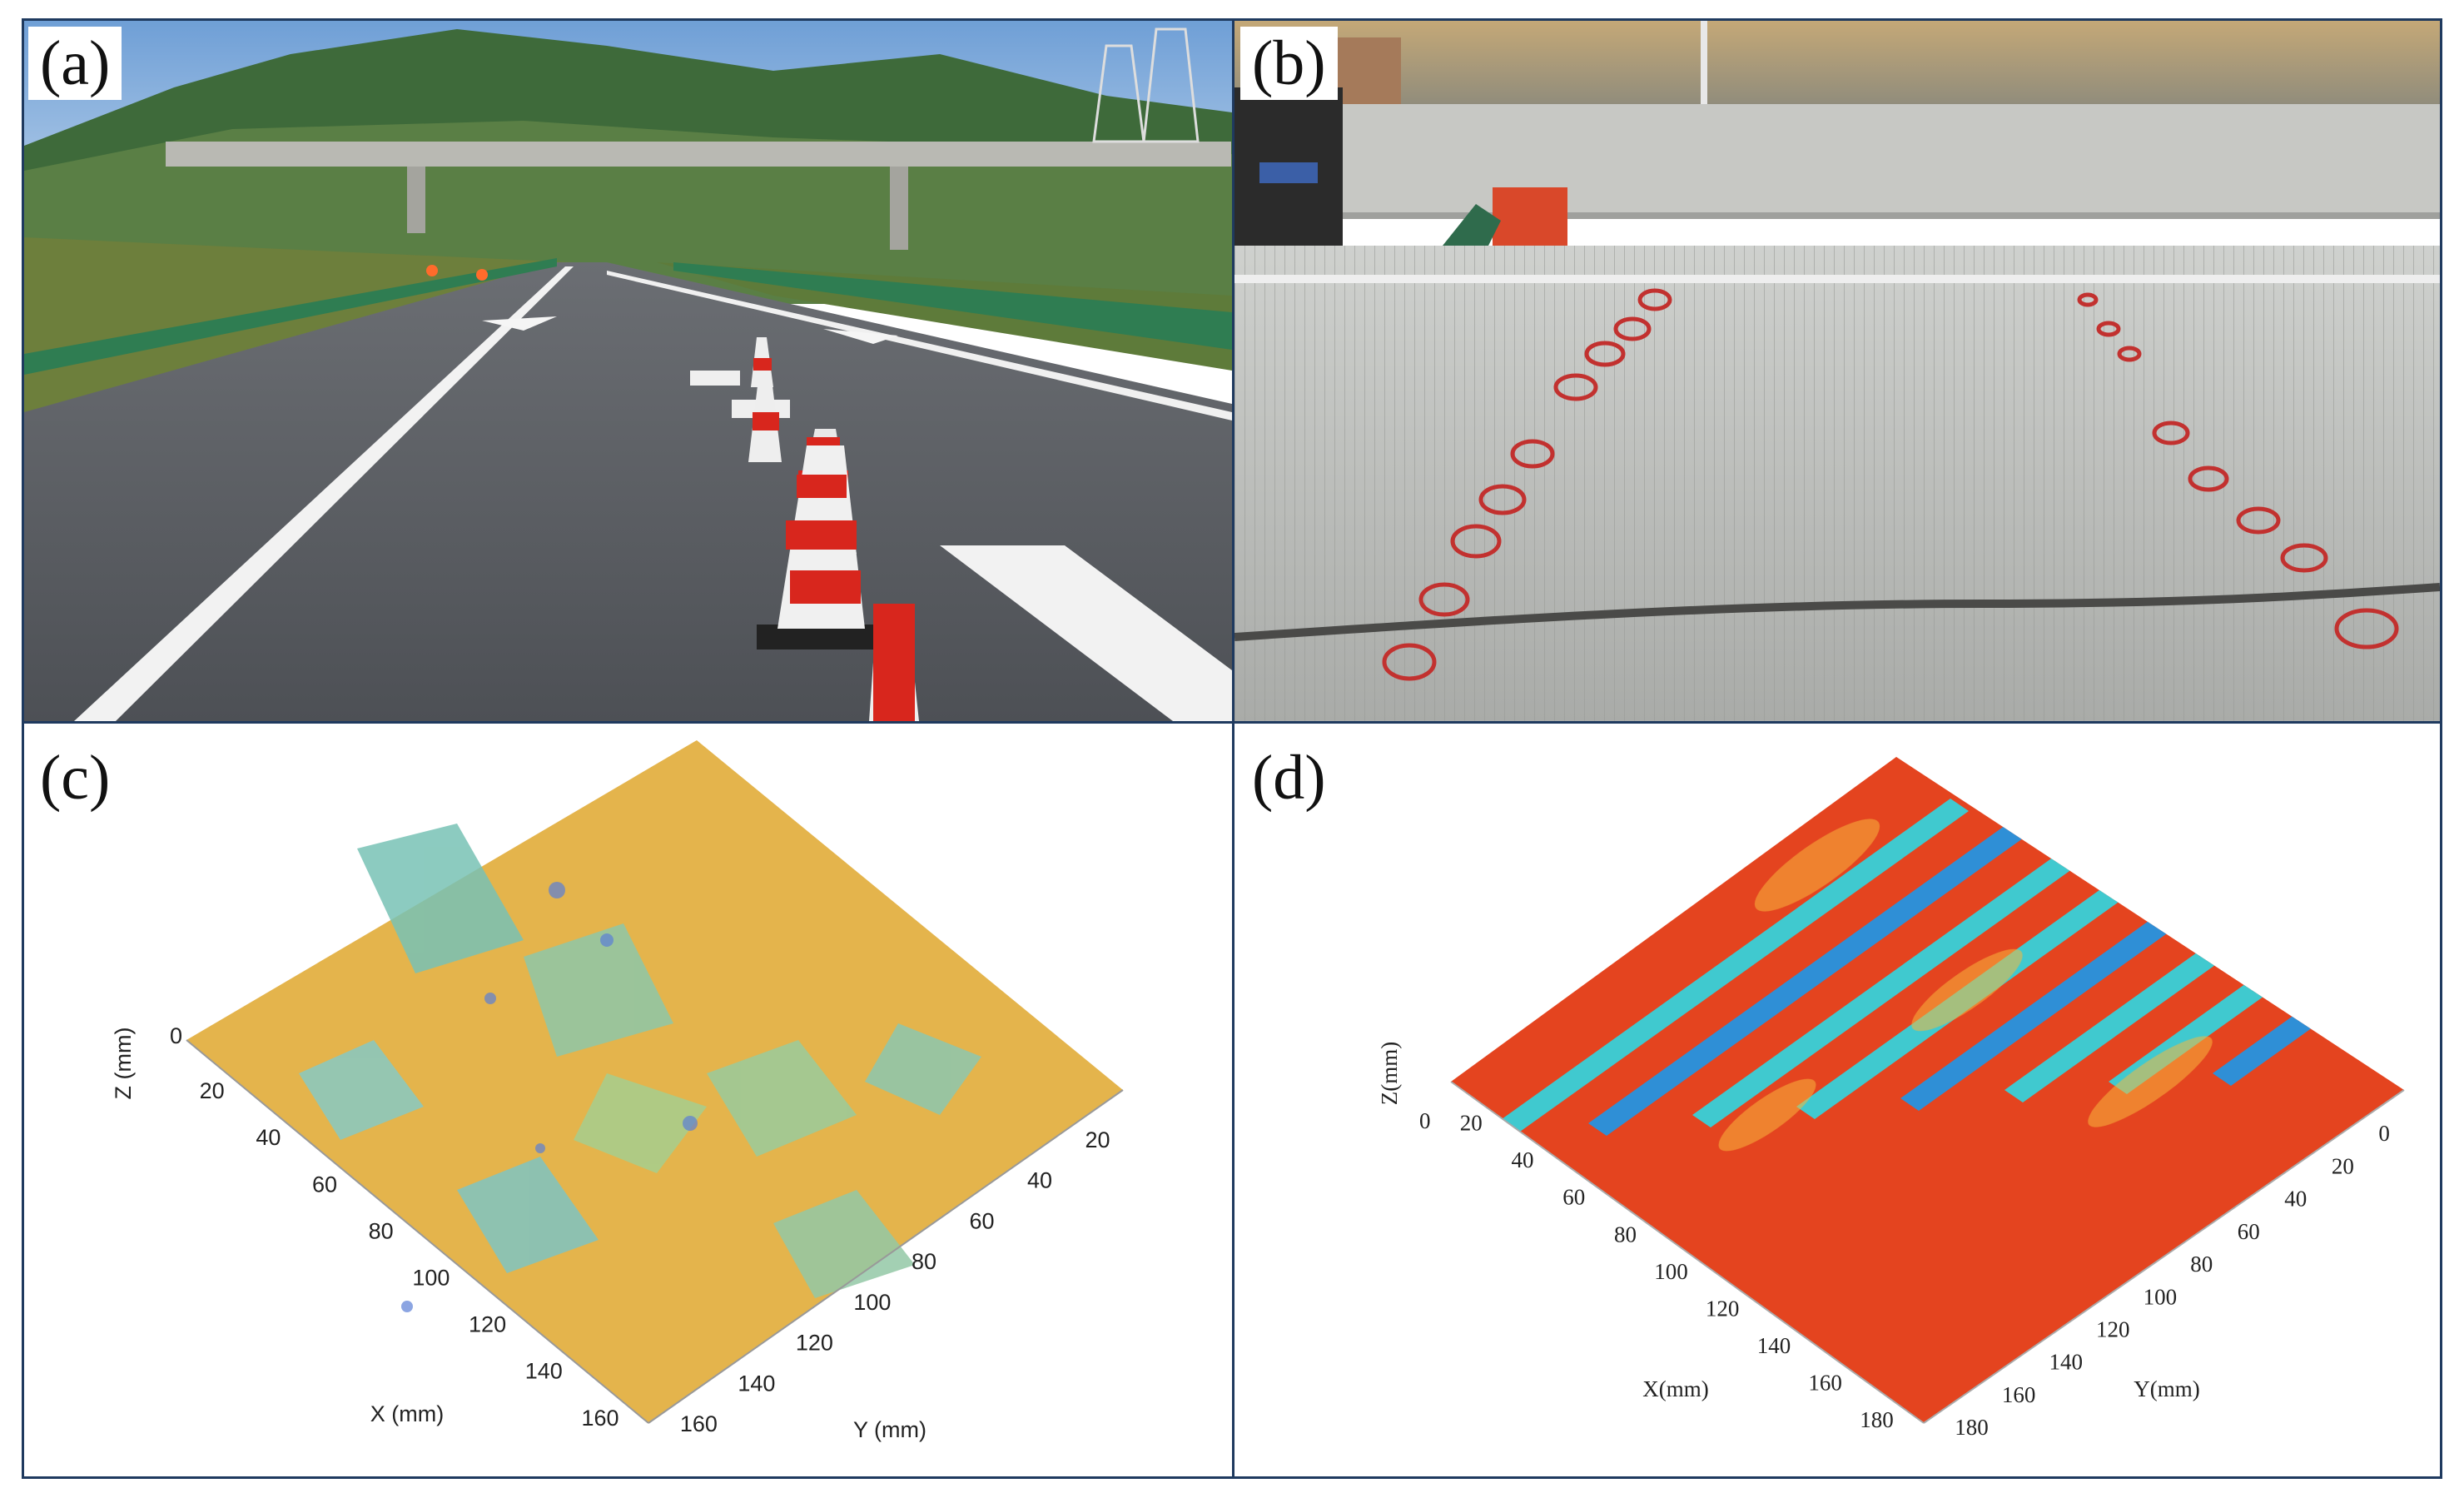 Image resolution: width=2464 pixels, height=1508 pixels. I want to click on panel-label-b: (b), so click(1289, 63).